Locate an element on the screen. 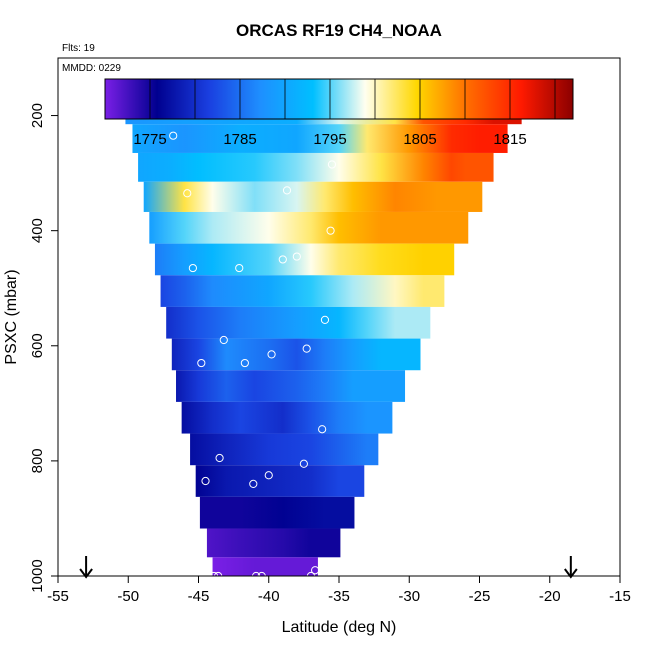 The width and height of the screenshot is (650, 650). x-axis-label: Latitude (deg N) is located at coordinates (339, 627).